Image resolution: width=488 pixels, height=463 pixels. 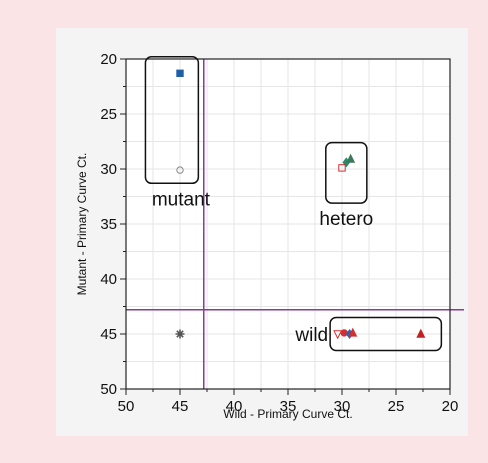 I want to click on x-tick-label: 35, so click(x=288, y=406).